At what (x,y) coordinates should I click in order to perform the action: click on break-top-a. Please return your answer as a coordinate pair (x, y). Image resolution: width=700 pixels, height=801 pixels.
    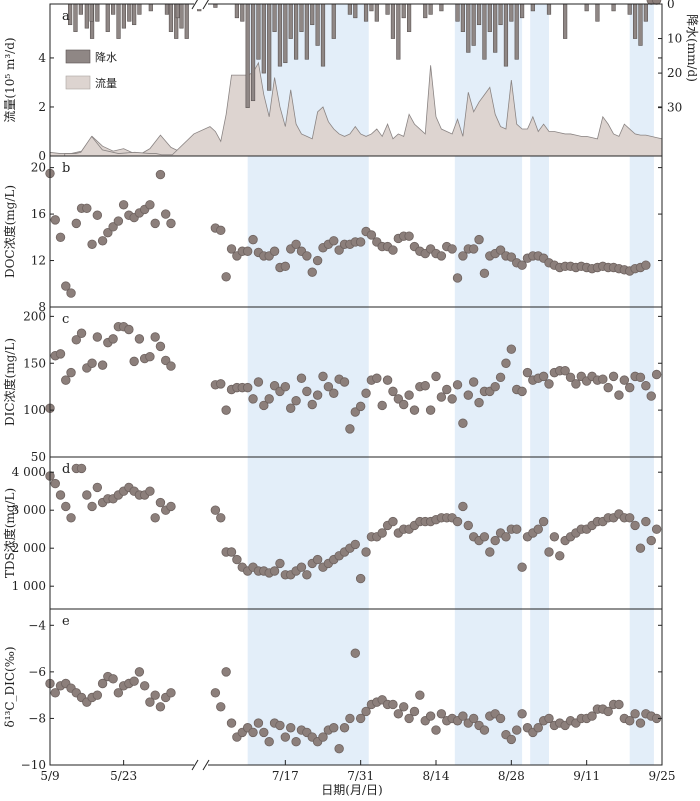
    Looking at the image, I should click on (194, 5).